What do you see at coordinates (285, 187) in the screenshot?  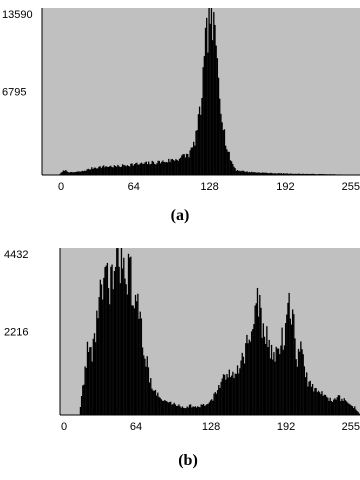 I see `x-tick-label: 192` at bounding box center [285, 187].